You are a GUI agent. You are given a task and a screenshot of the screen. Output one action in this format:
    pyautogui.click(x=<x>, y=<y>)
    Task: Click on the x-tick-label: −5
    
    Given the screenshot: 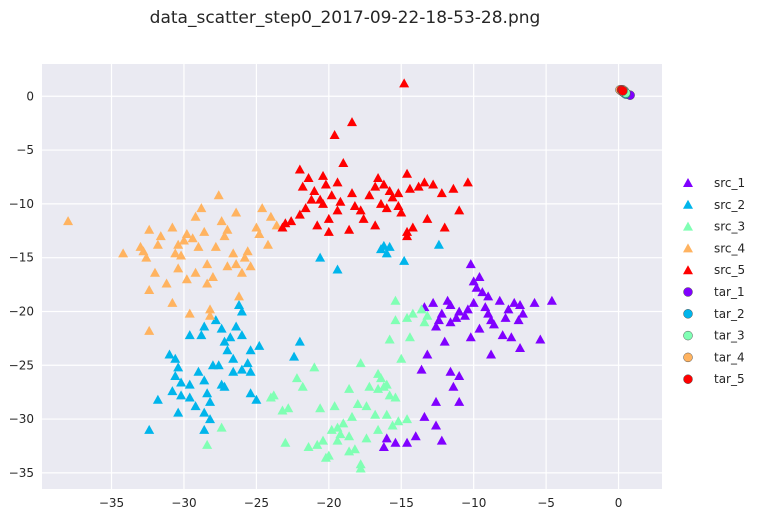 What is the action you would take?
    pyautogui.click(x=546, y=503)
    